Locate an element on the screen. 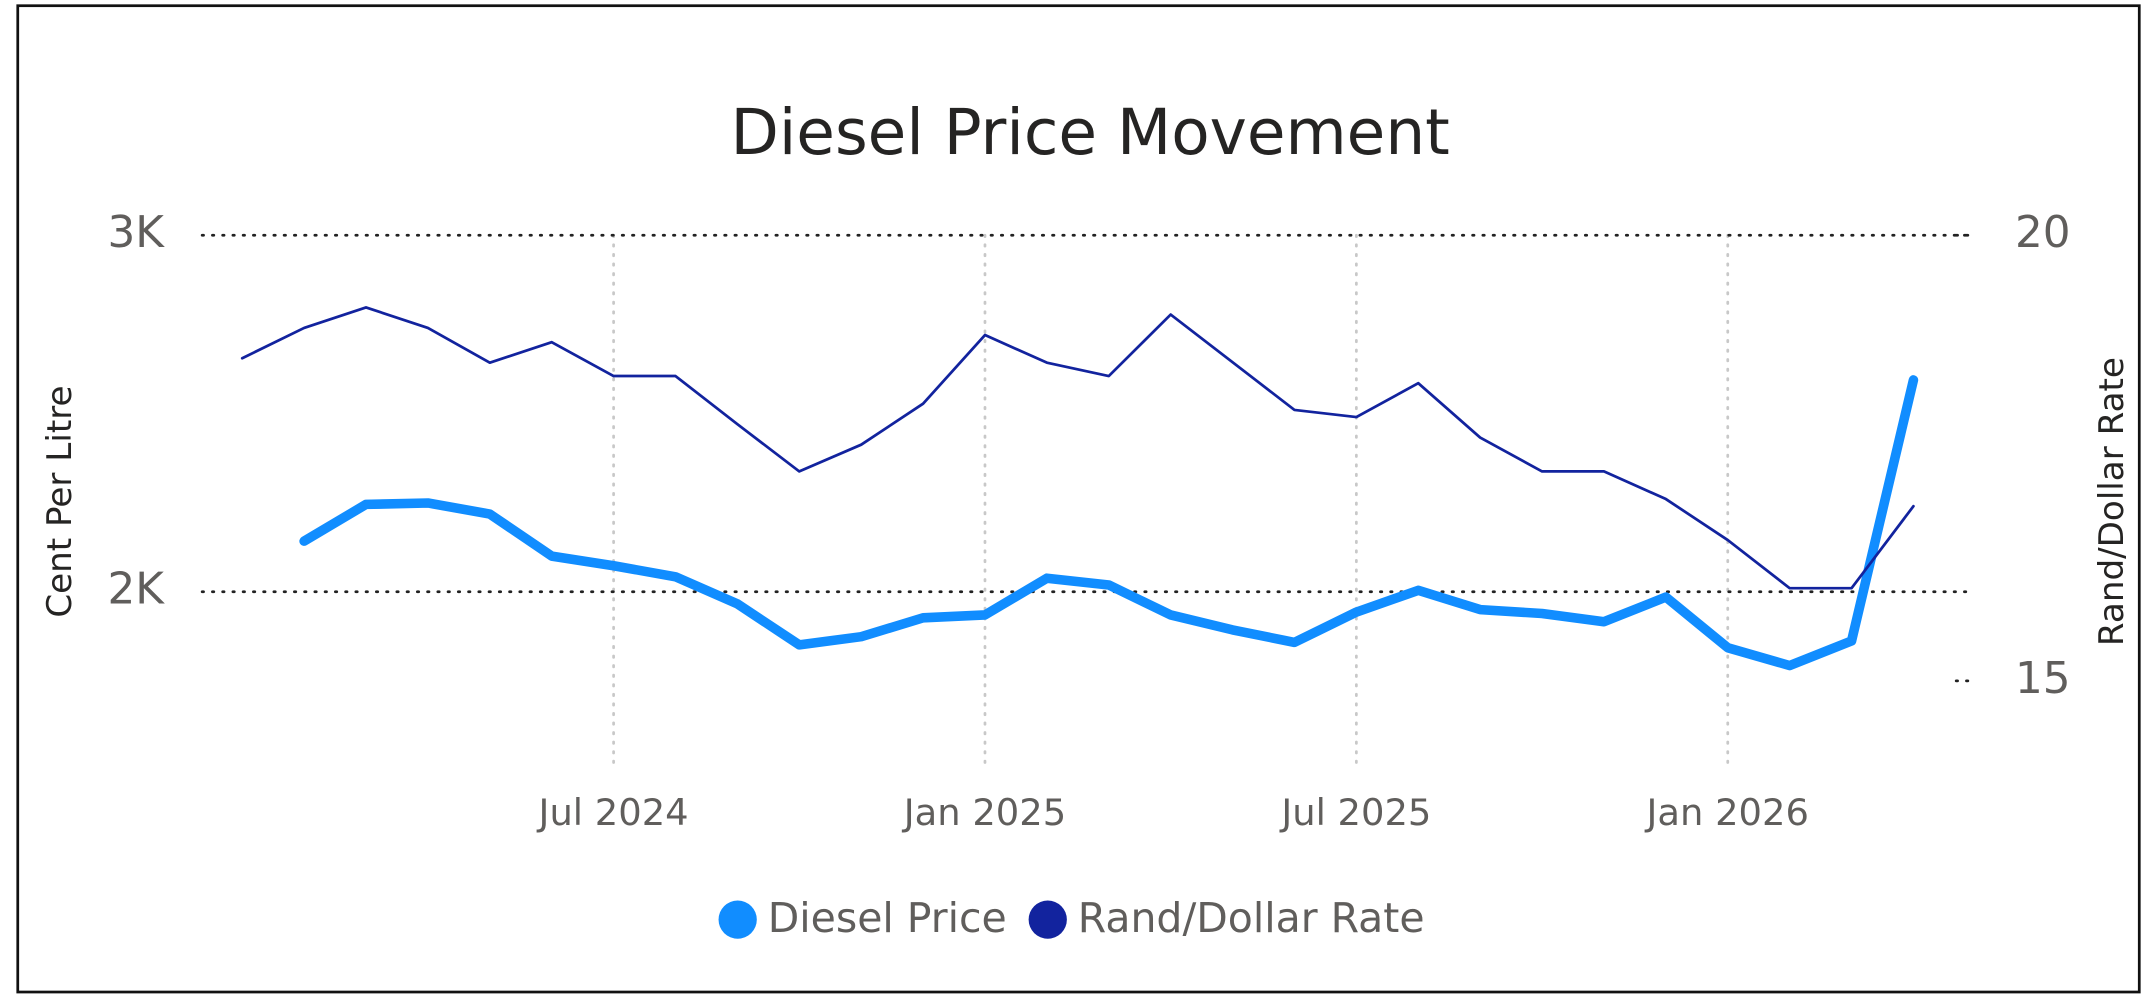 Image resolution: width=2142 pixels, height=995 pixels. y2-tick-label: 20 is located at coordinates (2043, 232).